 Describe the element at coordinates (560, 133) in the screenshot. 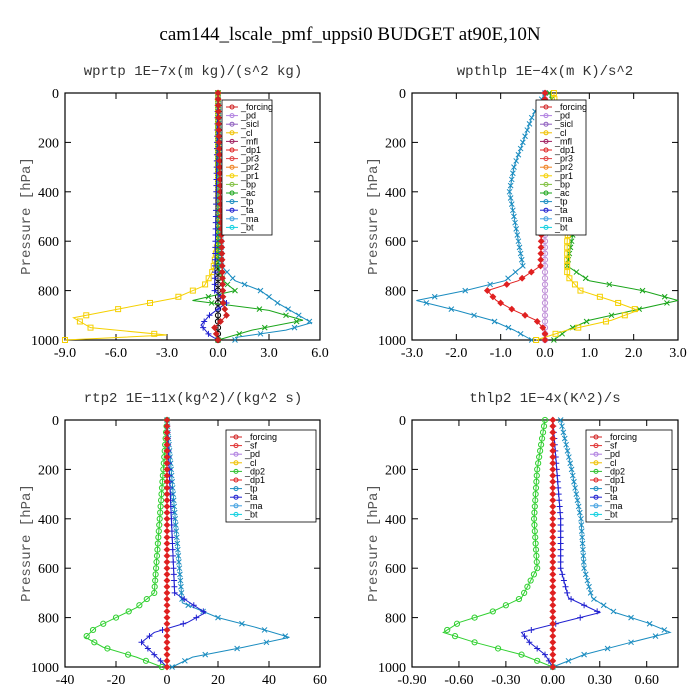

I see `legend-entry: _cl` at that location.